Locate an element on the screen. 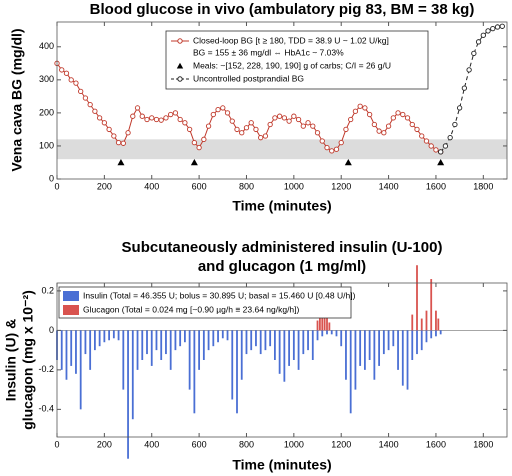  y-tick-label: 400 is located at coordinates (46, 46).